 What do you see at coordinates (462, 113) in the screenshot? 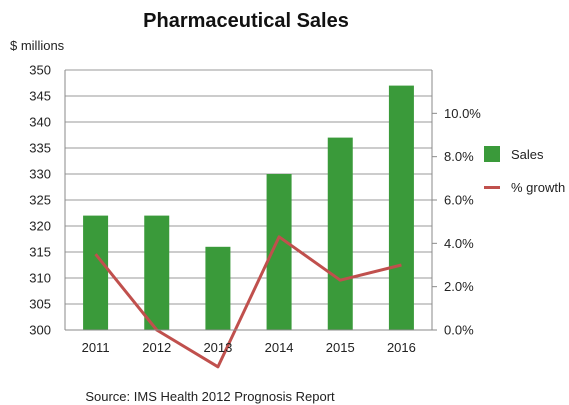
I see `right-tick-label: 10.0%` at bounding box center [462, 113].